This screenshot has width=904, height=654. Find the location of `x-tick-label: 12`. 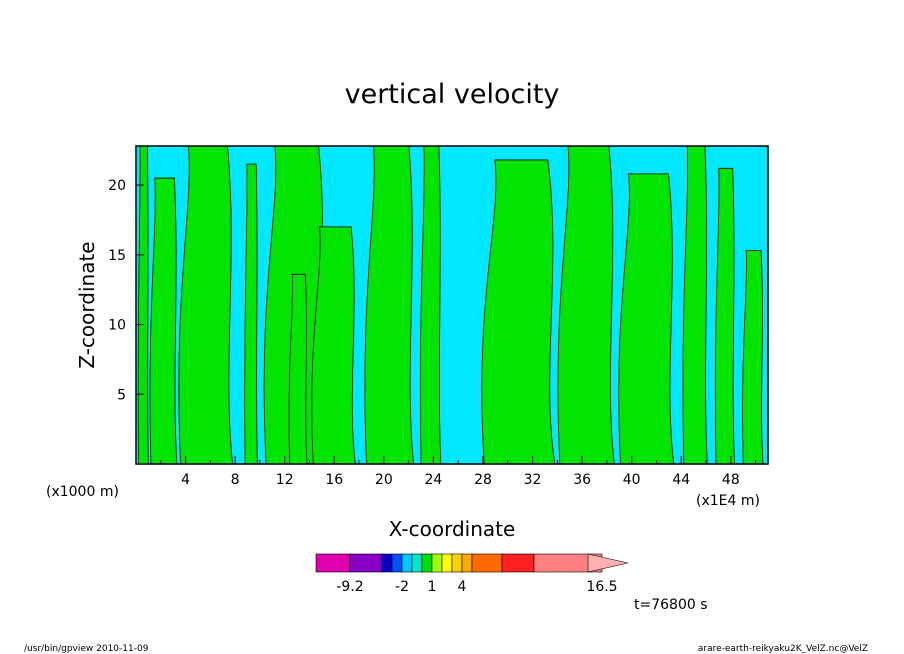

x-tick-label: 12 is located at coordinates (285, 480).